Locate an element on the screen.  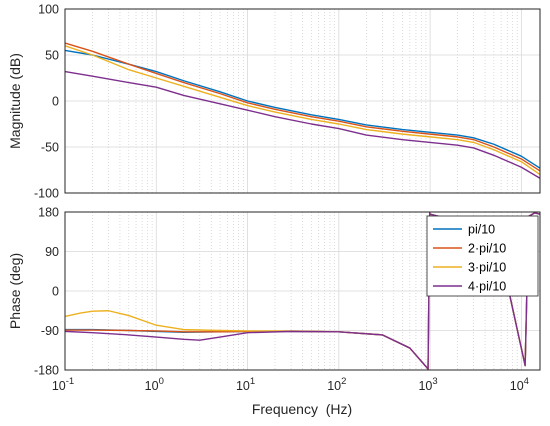
x-axis-label: Frequency (Hz) is located at coordinates (302, 409).